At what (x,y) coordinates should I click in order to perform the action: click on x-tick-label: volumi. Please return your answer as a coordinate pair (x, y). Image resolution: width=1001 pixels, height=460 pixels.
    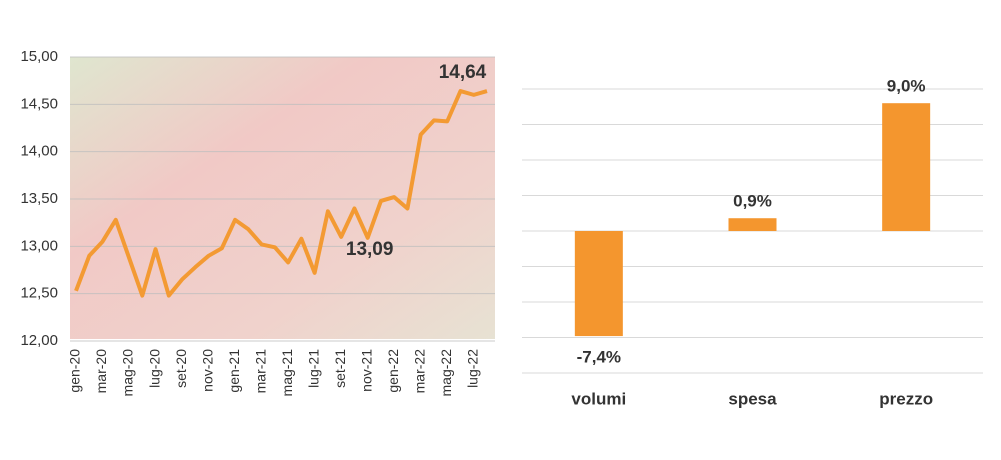
    Looking at the image, I should click on (598, 398).